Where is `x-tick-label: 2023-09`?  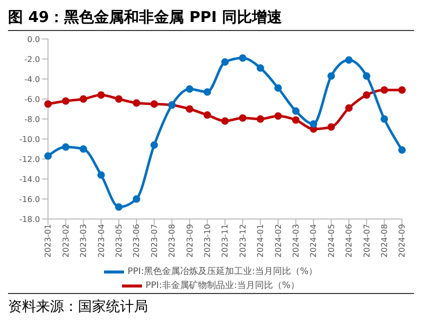 x-tick-label: 2023-09 is located at coordinates (189, 241).